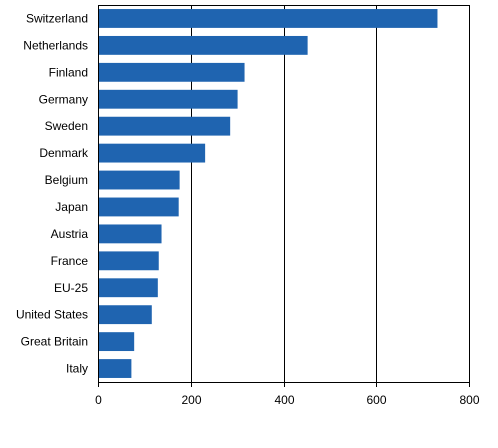 The image size is (498, 448). What do you see at coordinates (71, 207) in the screenshot?
I see `category-label-7: Japan` at bounding box center [71, 207].